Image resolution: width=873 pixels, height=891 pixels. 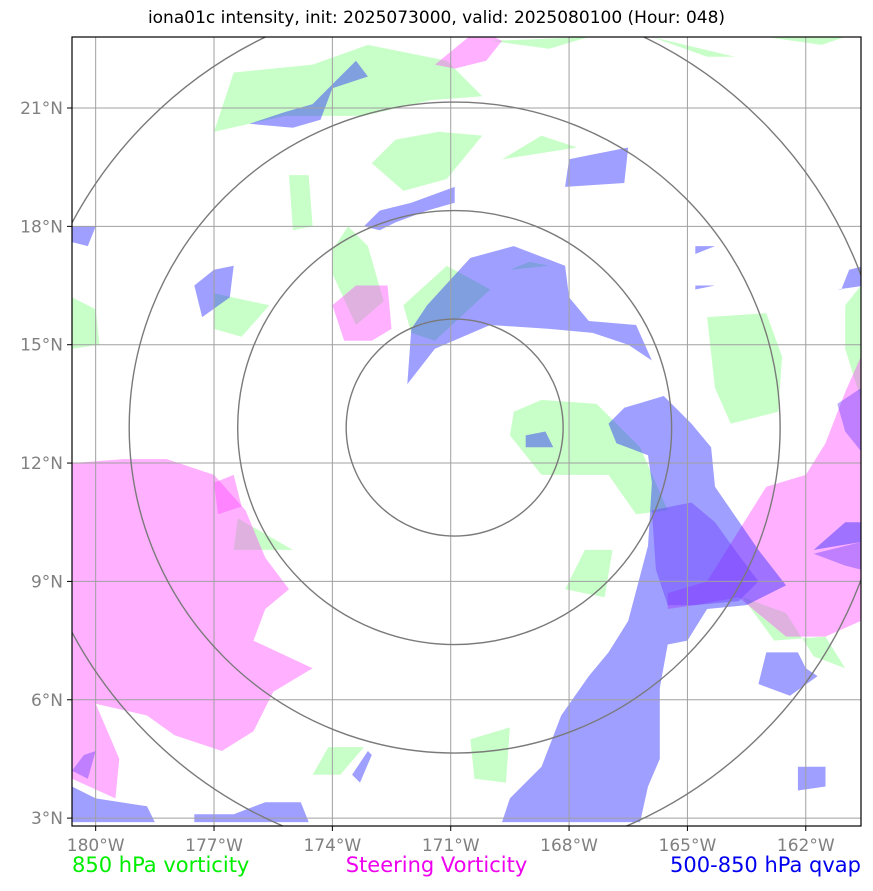 What do you see at coordinates (837, 536) in the screenshot?
I see `500-850-hpa-qvap-region-14` at bounding box center [837, 536].